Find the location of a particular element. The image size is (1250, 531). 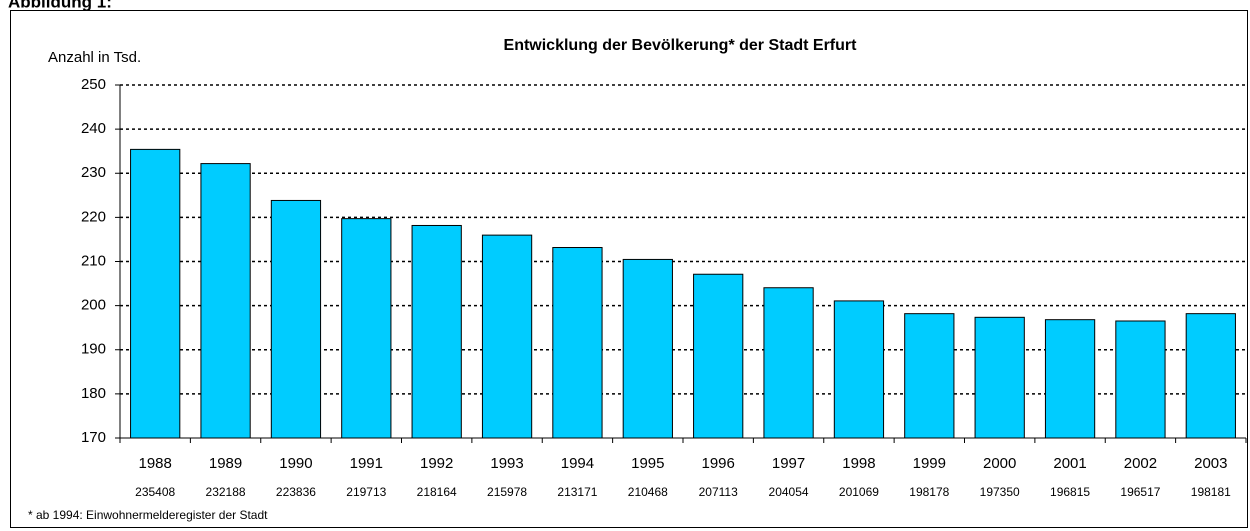

value-label: 204054 is located at coordinates (789, 492).